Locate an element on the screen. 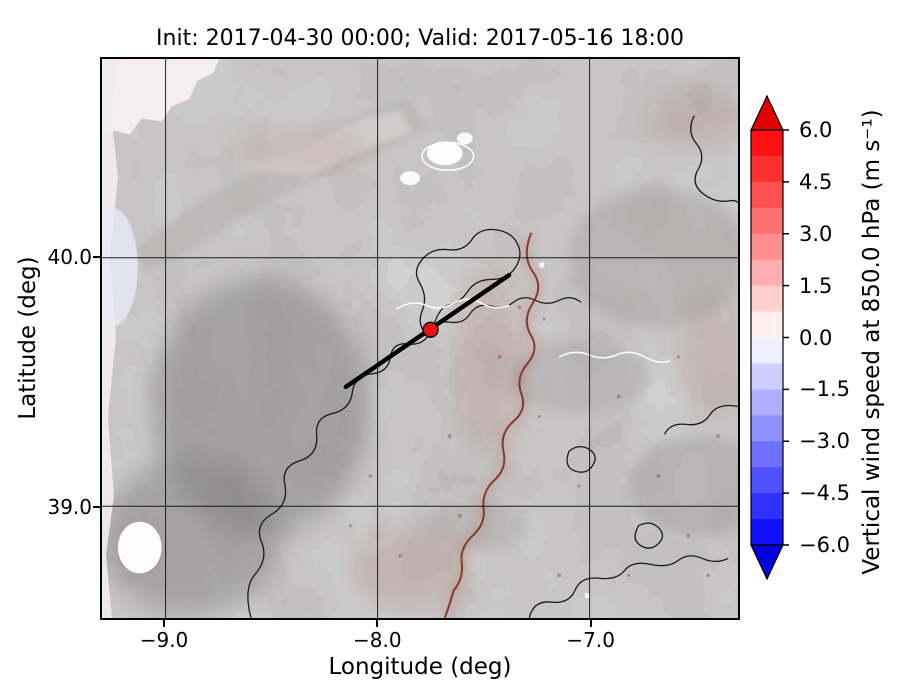 The width and height of the screenshot is (900, 700). colorbar-tick-label: 4.5 is located at coordinates (816, 181).